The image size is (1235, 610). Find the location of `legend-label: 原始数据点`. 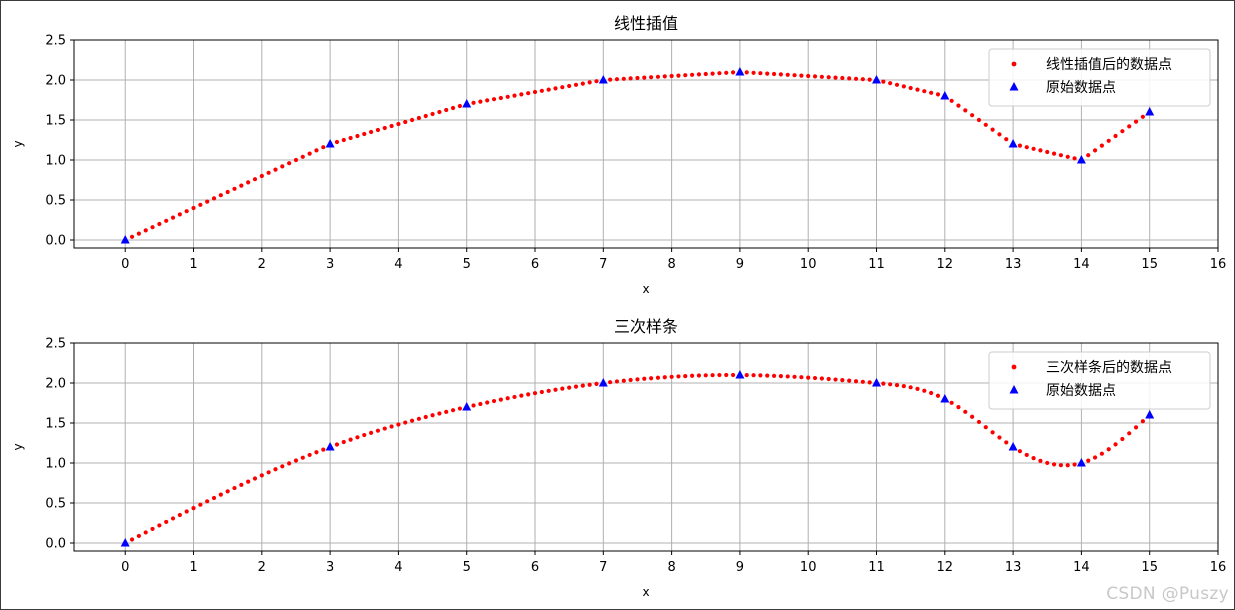

legend-label: 原始数据点 is located at coordinates (1081, 88).